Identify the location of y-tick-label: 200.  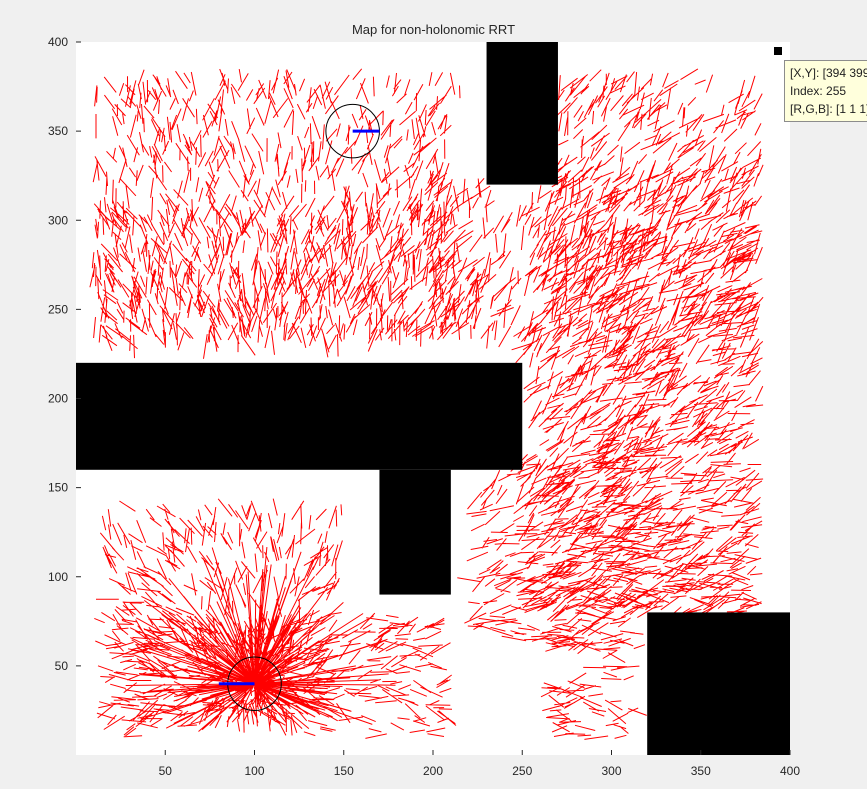
(58, 399).